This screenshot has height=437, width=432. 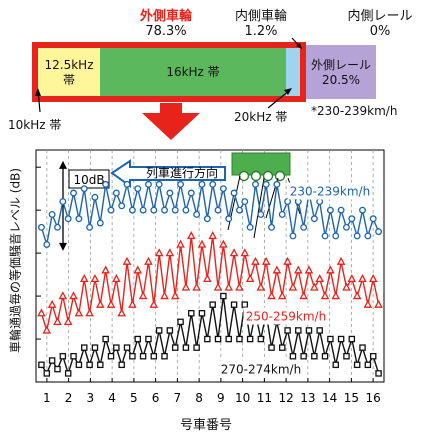 I want to click on speed-note: *230-239km/h, so click(x=354, y=111).